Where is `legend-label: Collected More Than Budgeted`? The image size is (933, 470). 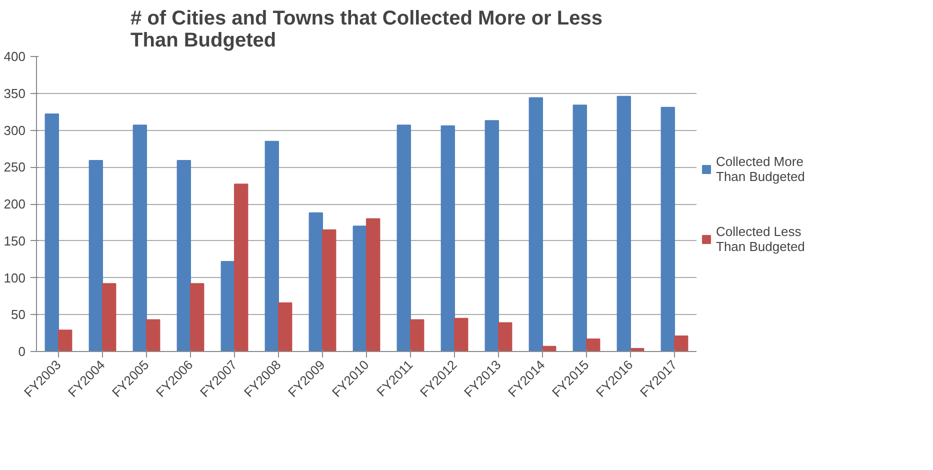 legend-label: Collected More Than Budgeted is located at coordinates (761, 169).